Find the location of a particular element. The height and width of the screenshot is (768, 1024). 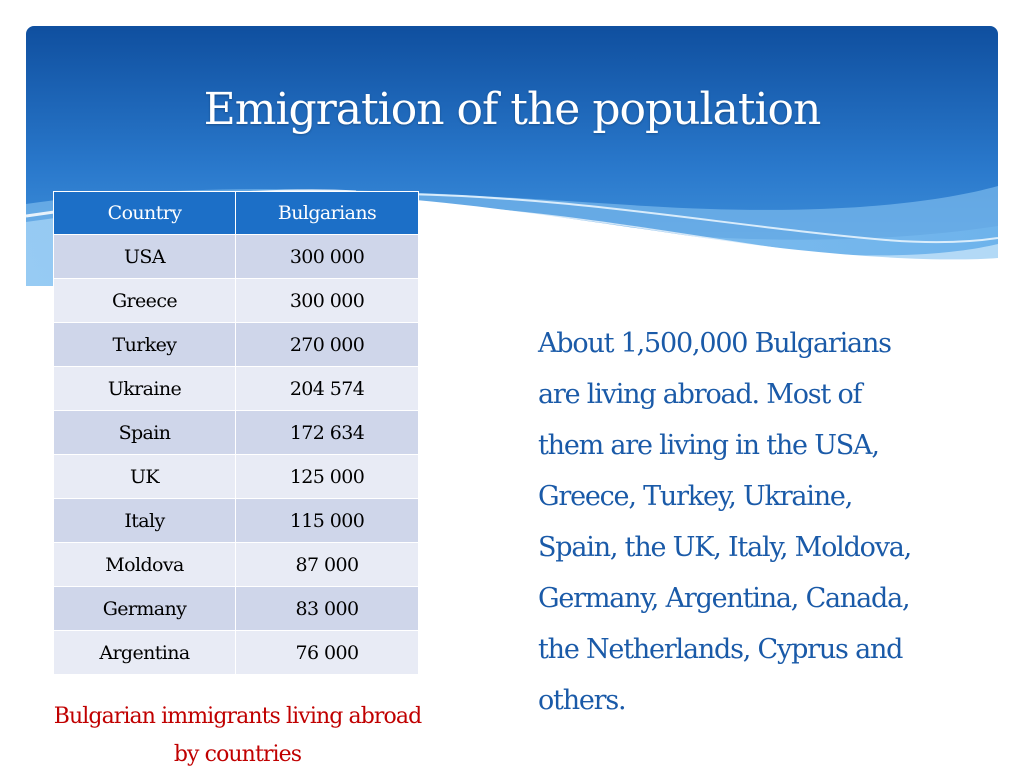

cell-bulgarians: 76 000 is located at coordinates (327, 652).